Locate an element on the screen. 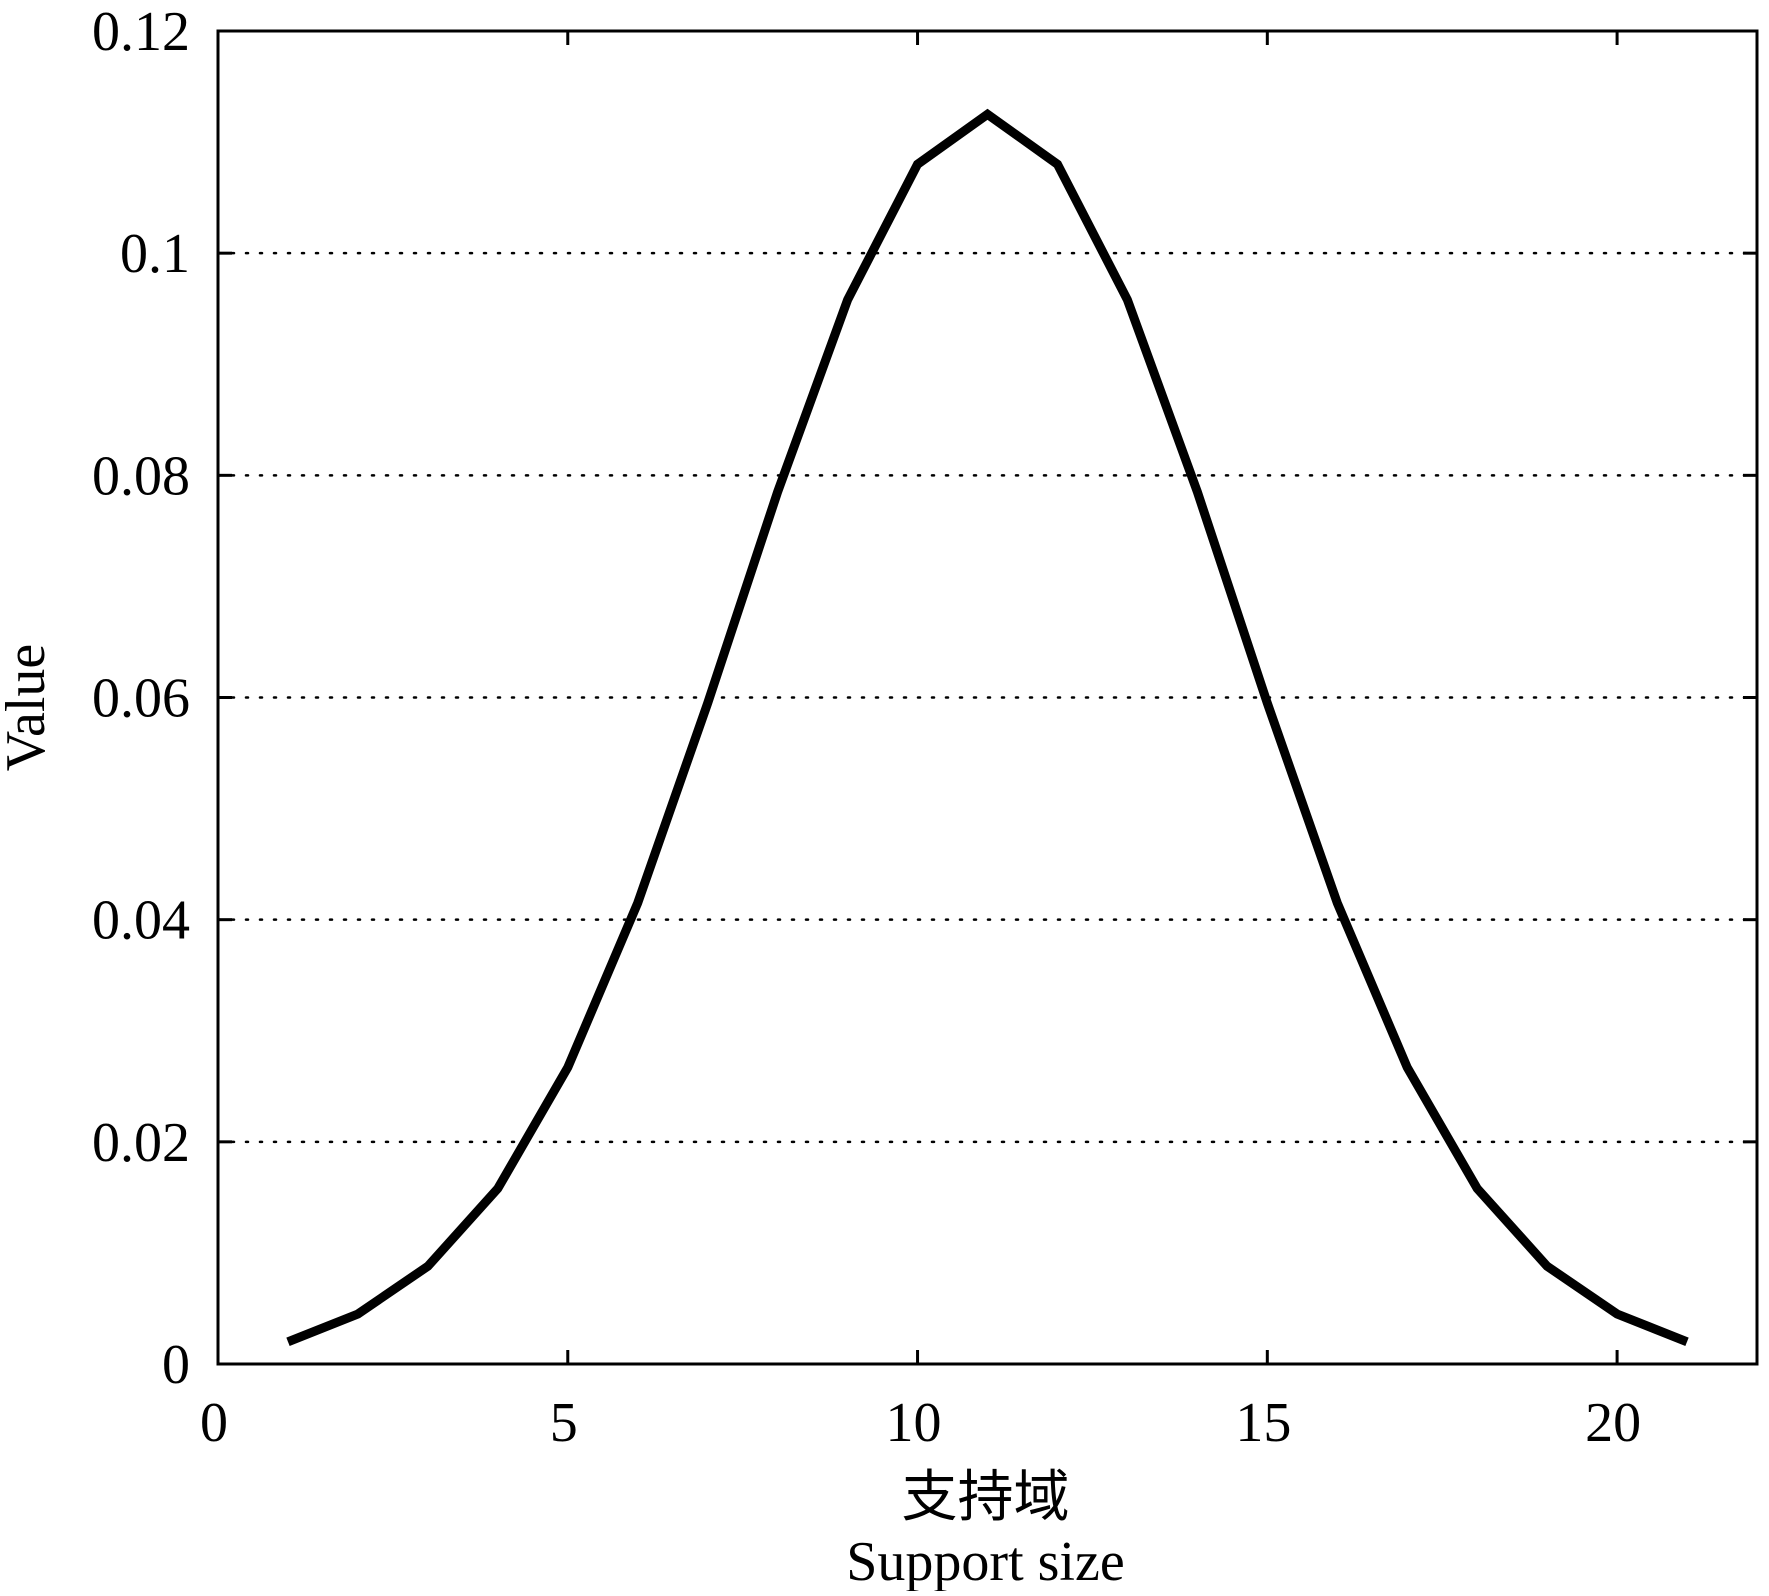 Image resolution: width=1769 pixels, height=1596 pixels. x-tick-labels: 0 5 10 15 20 is located at coordinates (920, 1423).